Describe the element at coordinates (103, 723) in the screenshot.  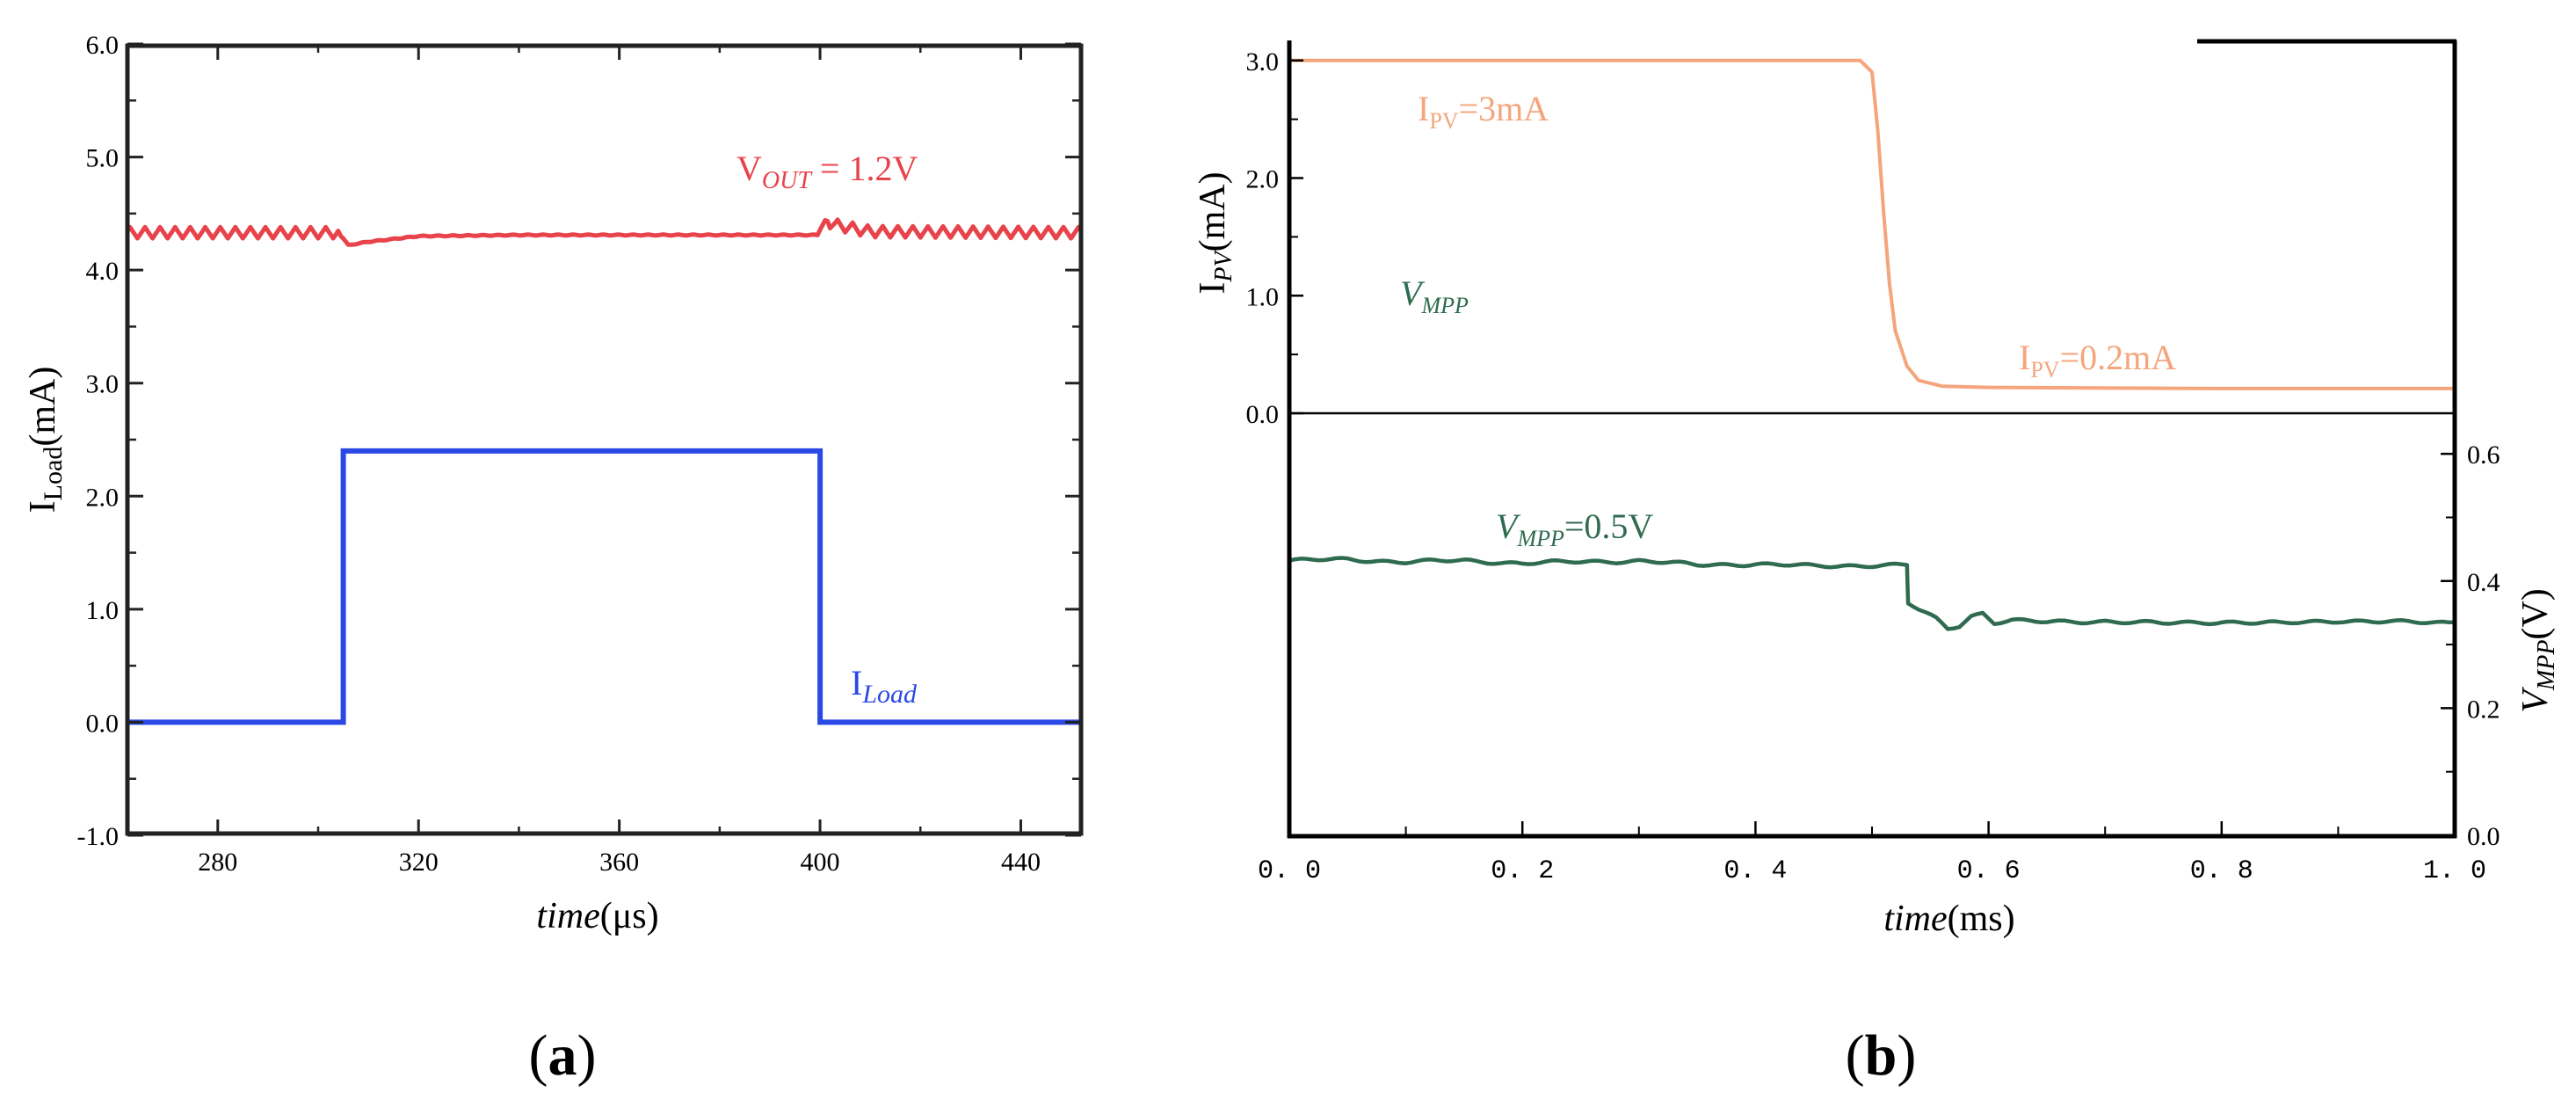
I see `chart-a-y-tick-label: 0.0` at that location.